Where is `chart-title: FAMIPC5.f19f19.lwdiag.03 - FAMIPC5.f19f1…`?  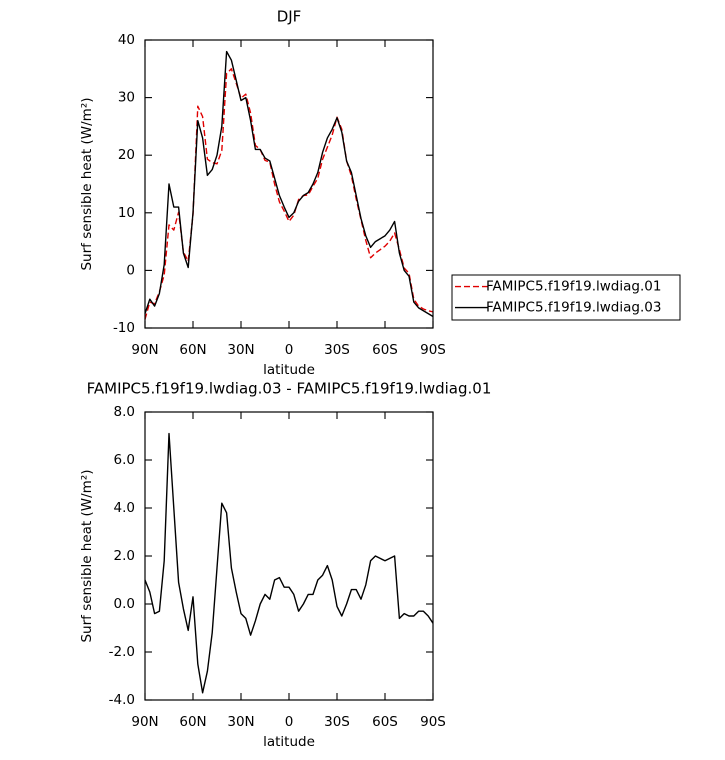
chart-title: FAMIPC5.f19f19.lwdiag.03 - FAMIPC5.f19f1… is located at coordinates (289, 389).